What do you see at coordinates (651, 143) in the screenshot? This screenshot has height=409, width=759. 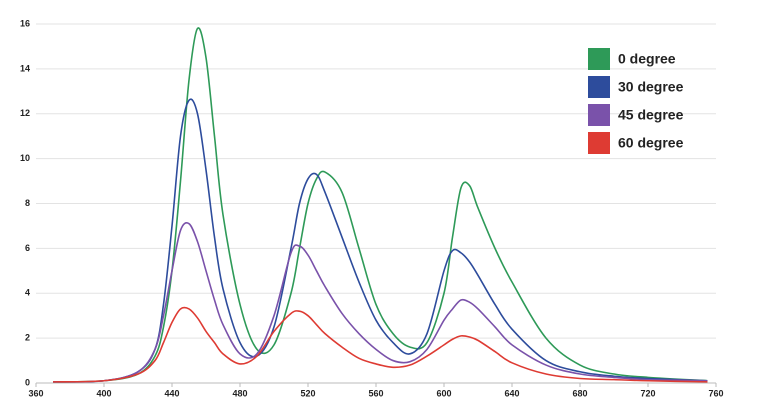 I see `legend-label: 60 degree` at bounding box center [651, 143].